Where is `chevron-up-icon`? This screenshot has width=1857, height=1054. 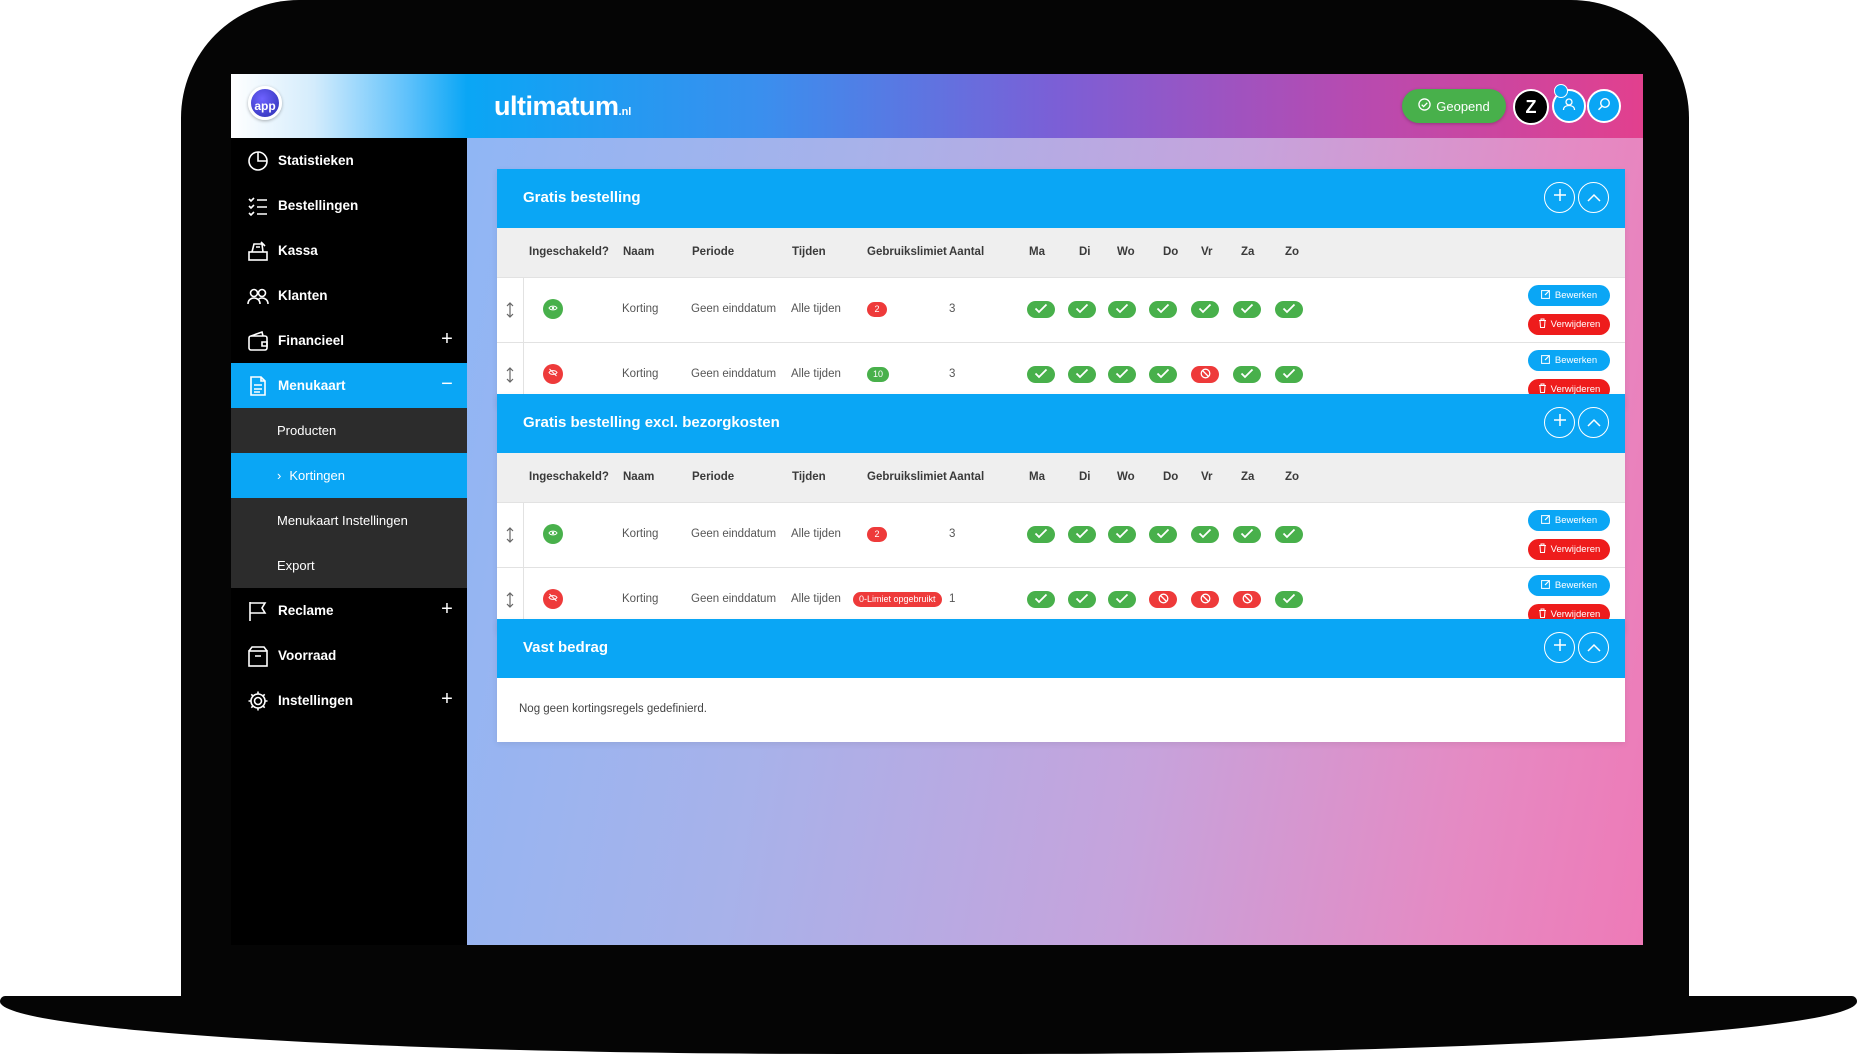 chevron-up-icon is located at coordinates (1593, 648).